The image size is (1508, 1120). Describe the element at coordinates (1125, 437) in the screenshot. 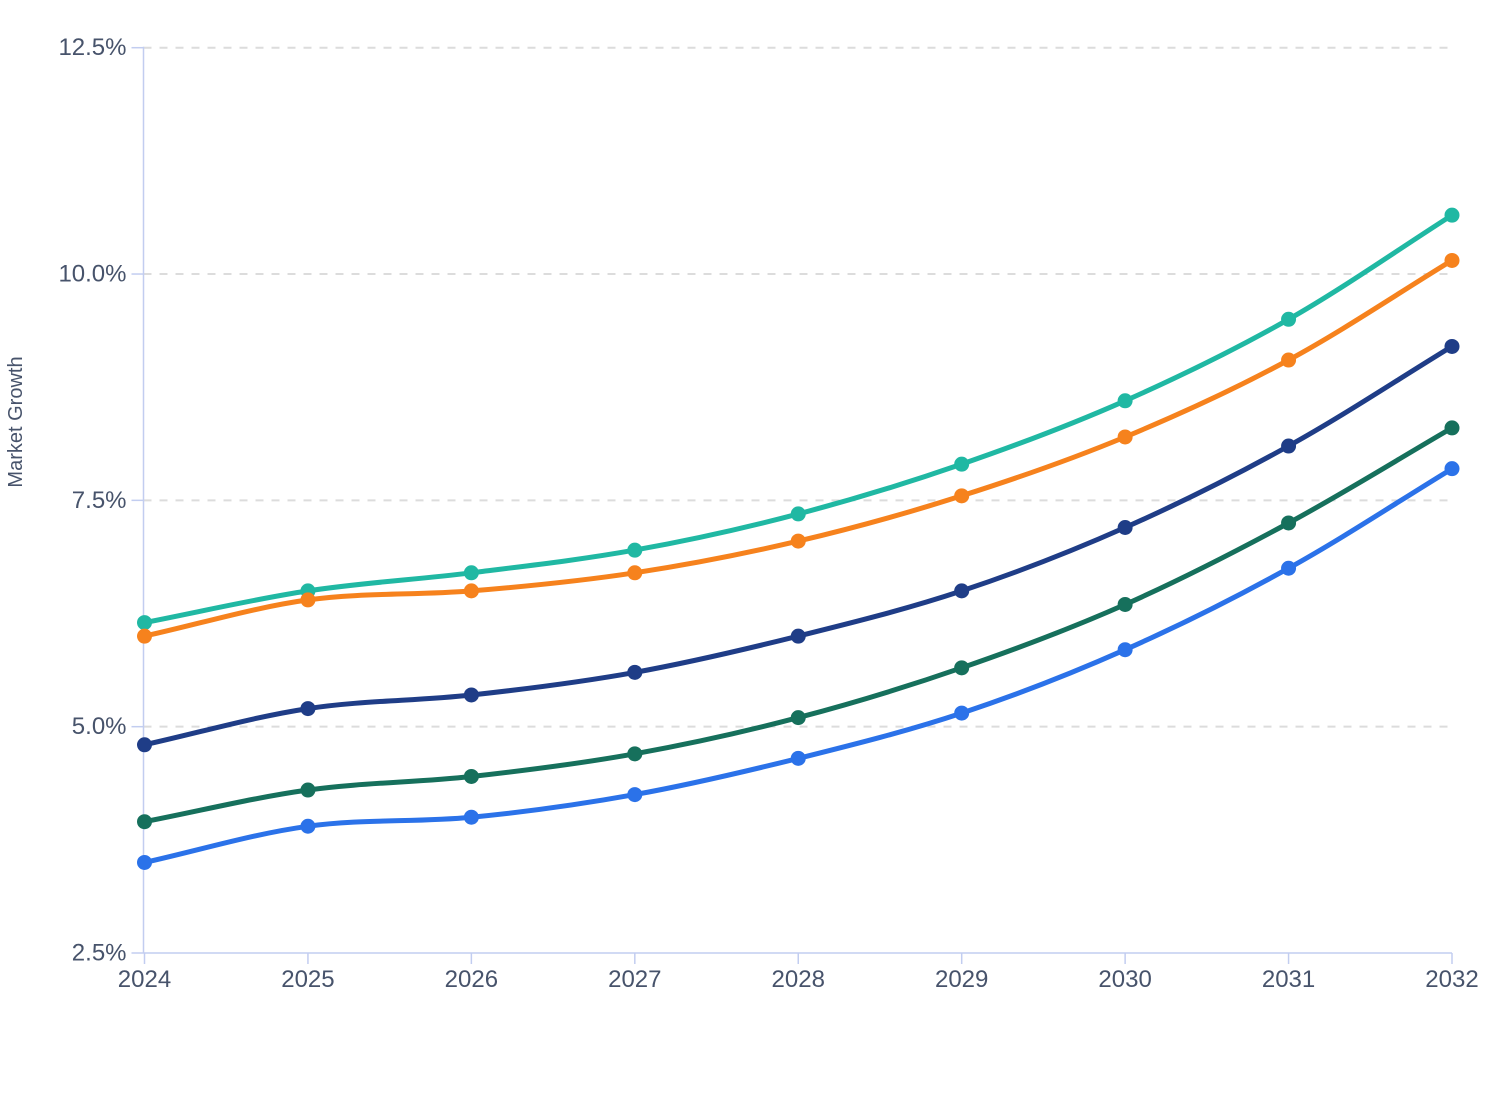

I see `data-point-orange-2030` at that location.